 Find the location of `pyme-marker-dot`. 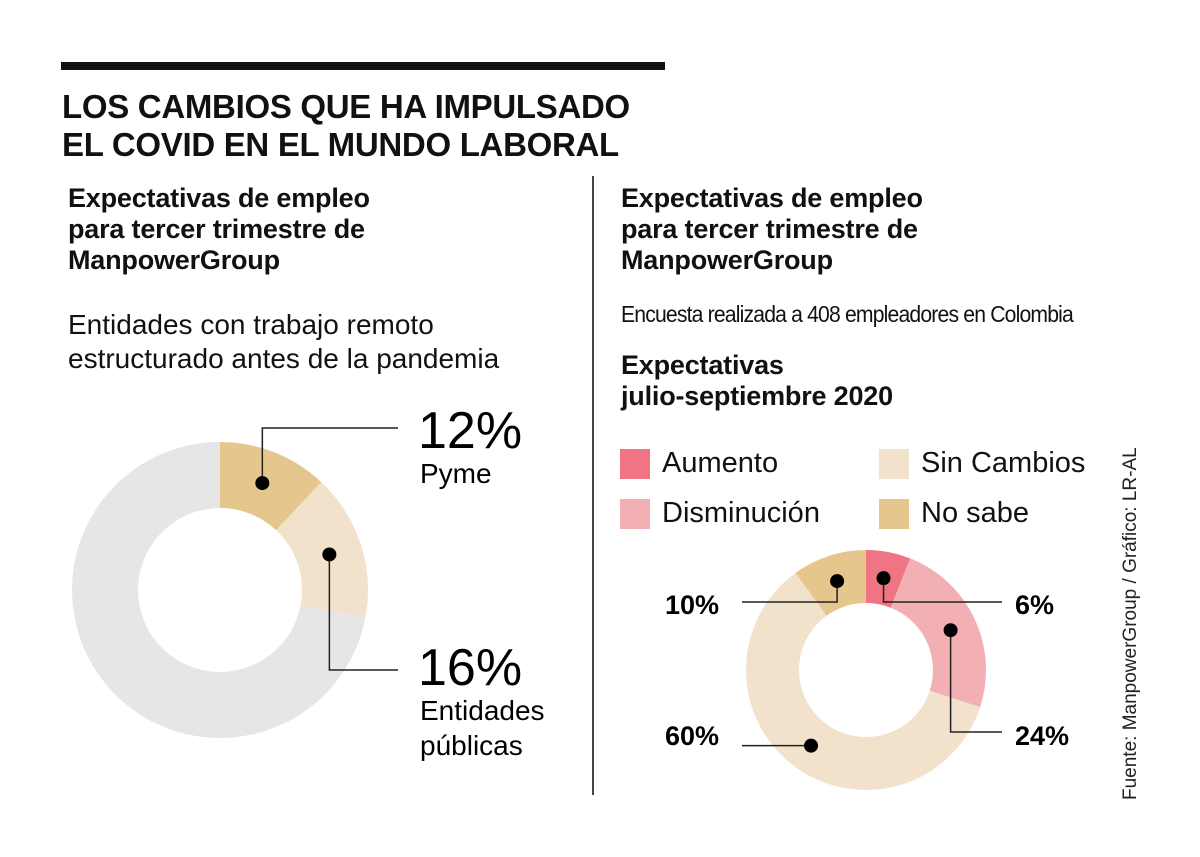

pyme-marker-dot is located at coordinates (262, 483).